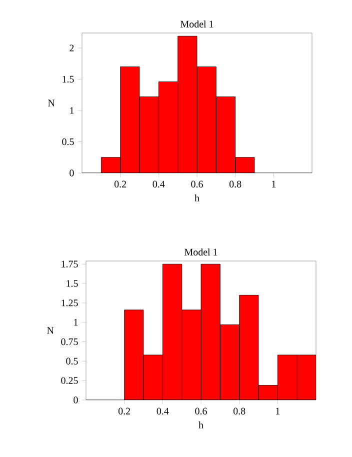  What do you see at coordinates (69, 380) in the screenshot?
I see `y-tick-label: 0.25` at bounding box center [69, 380].